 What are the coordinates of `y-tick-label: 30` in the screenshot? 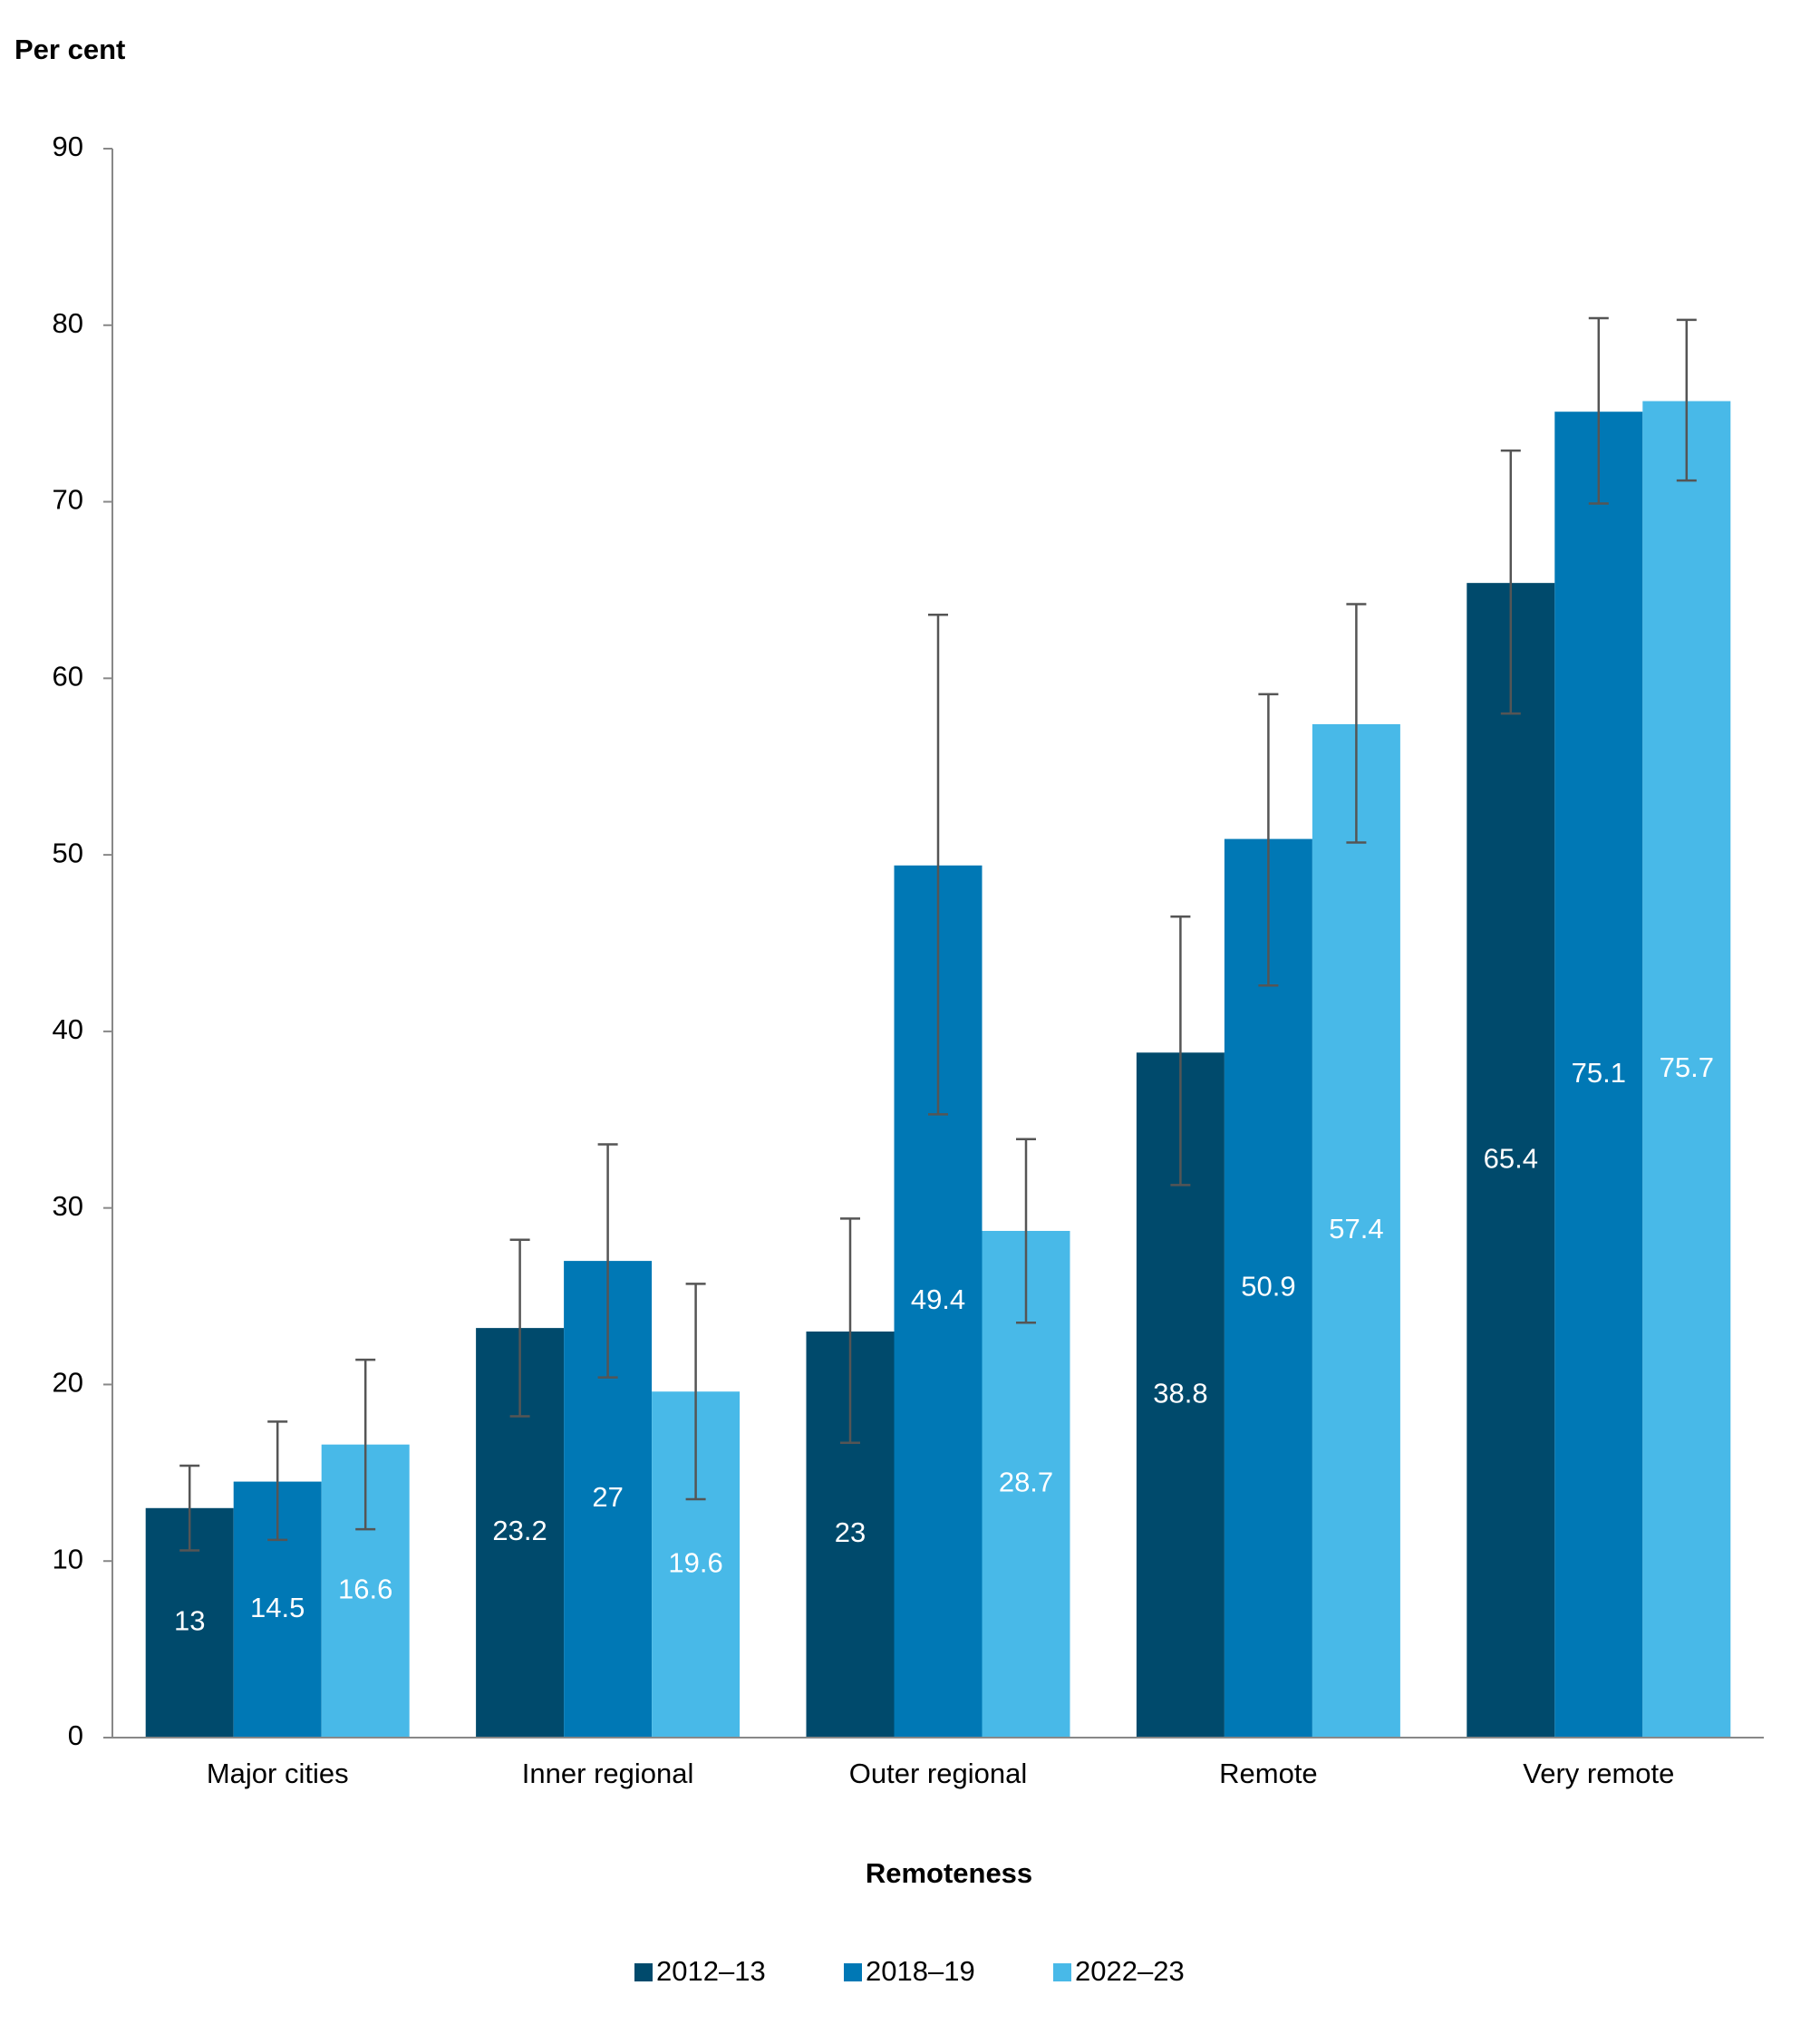 It's located at (68, 1206).